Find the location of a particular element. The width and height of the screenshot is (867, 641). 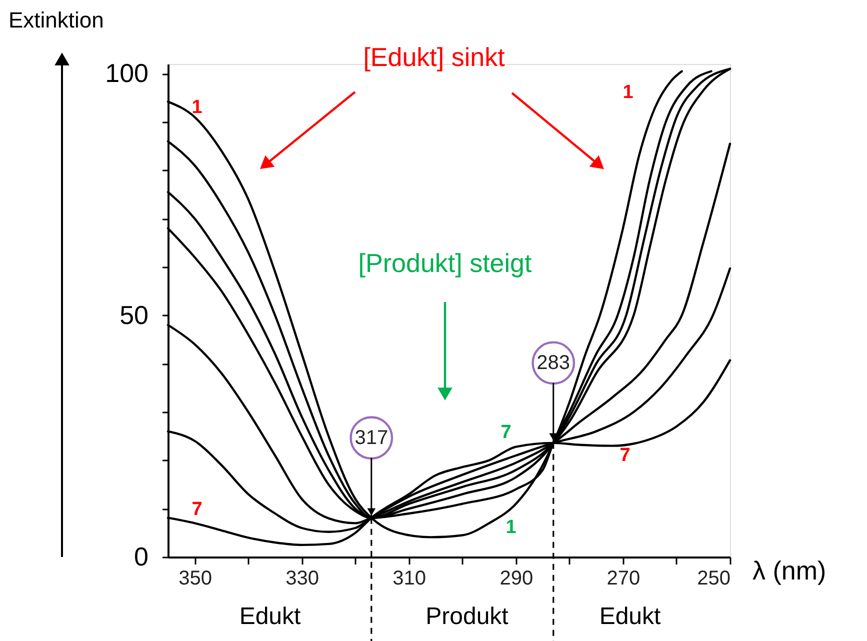

annotation: 317 is located at coordinates (371, 437).